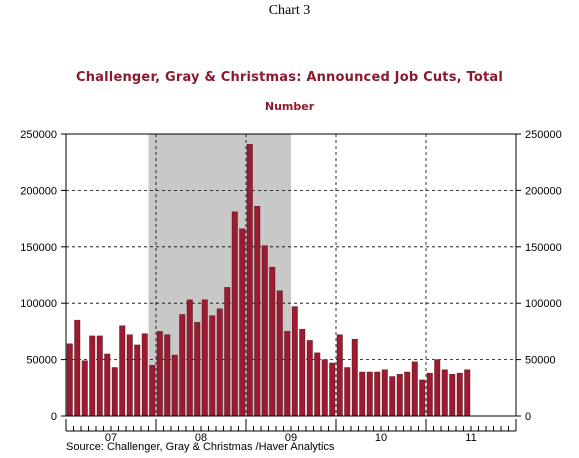 The height and width of the screenshot is (458, 579). I want to click on y-tick-label-left: 150000, so click(38, 248).